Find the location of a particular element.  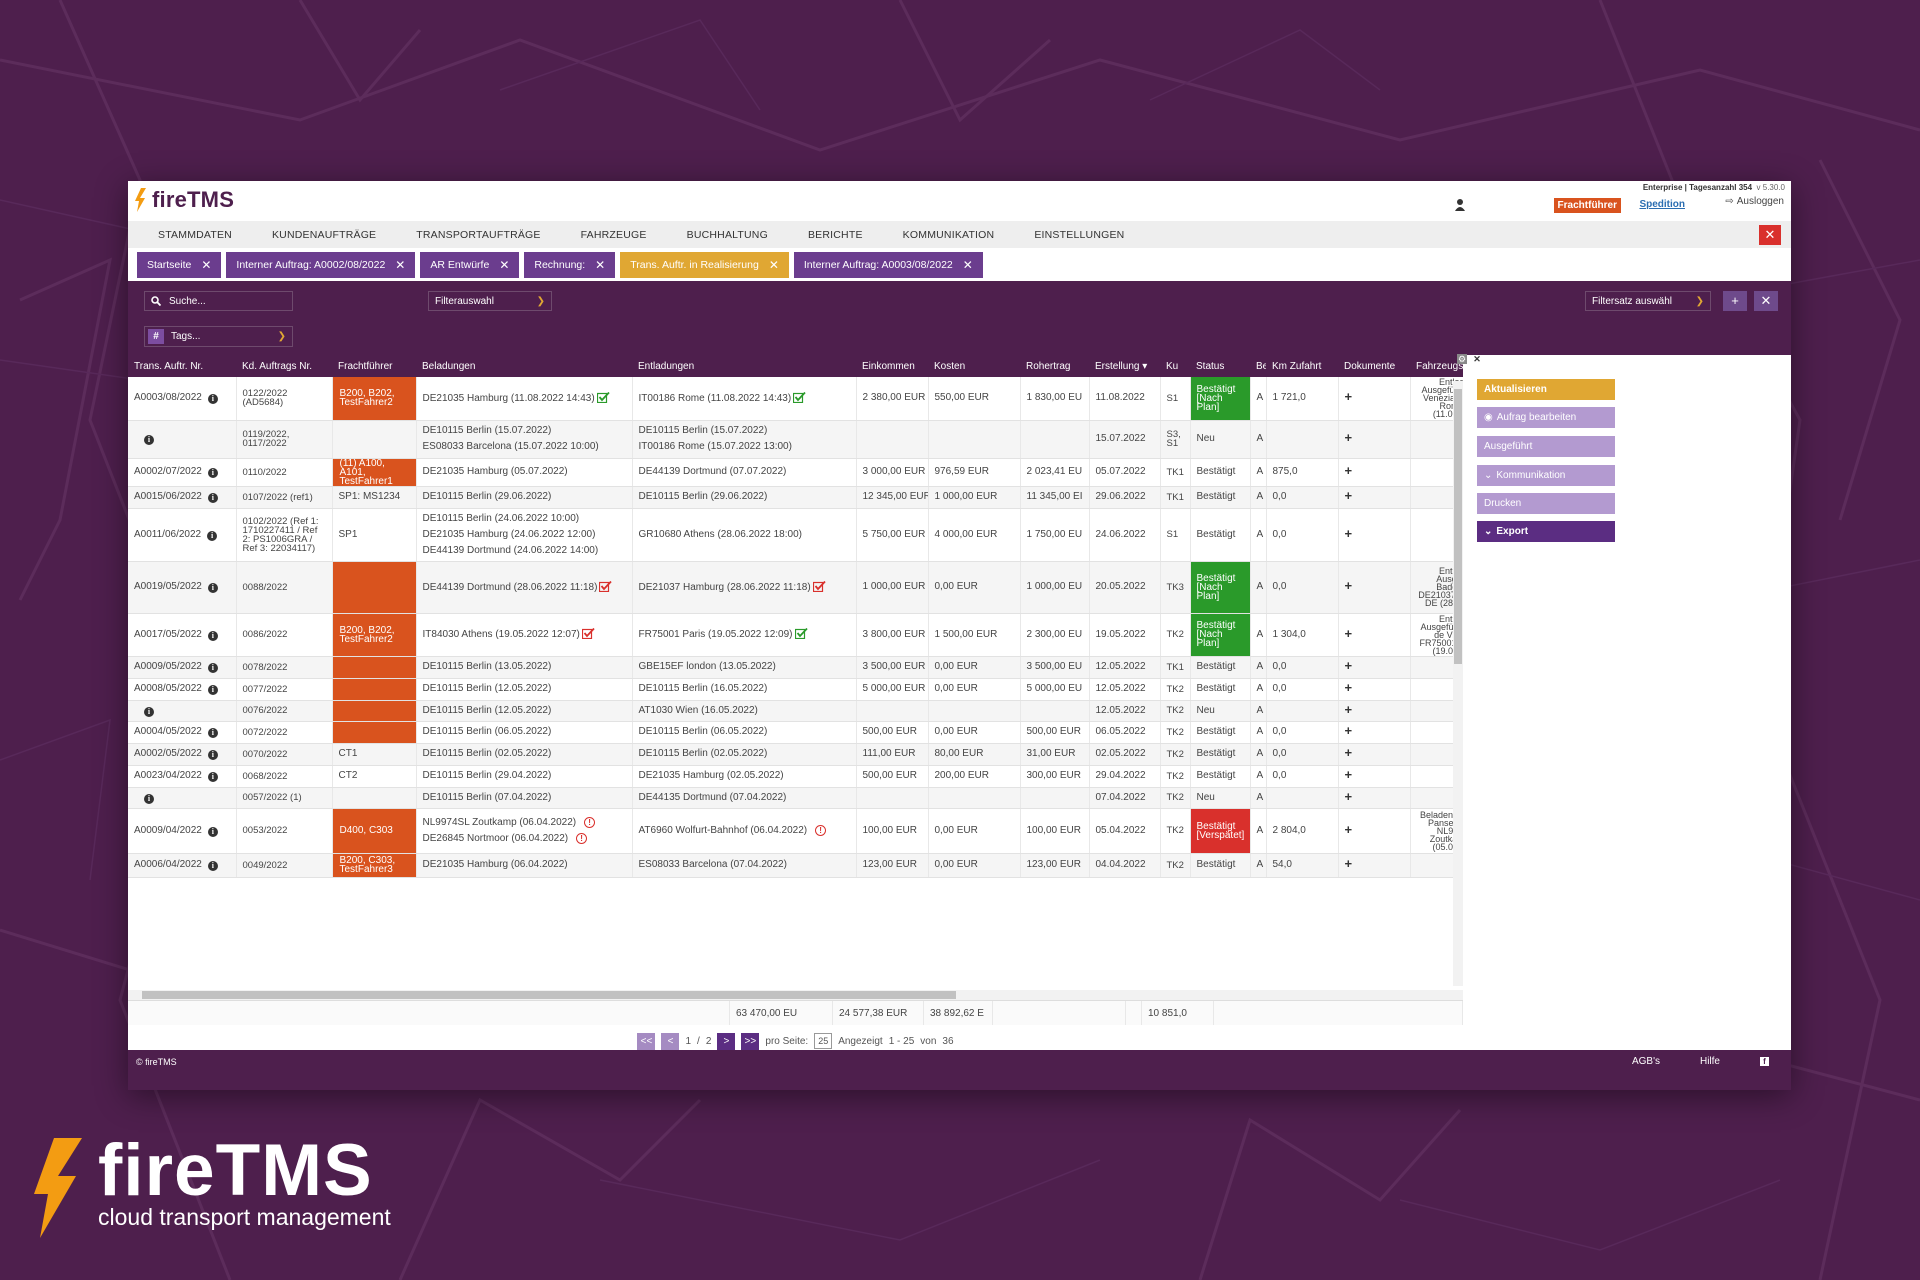

column-header: Be is located at coordinates (1258, 366).